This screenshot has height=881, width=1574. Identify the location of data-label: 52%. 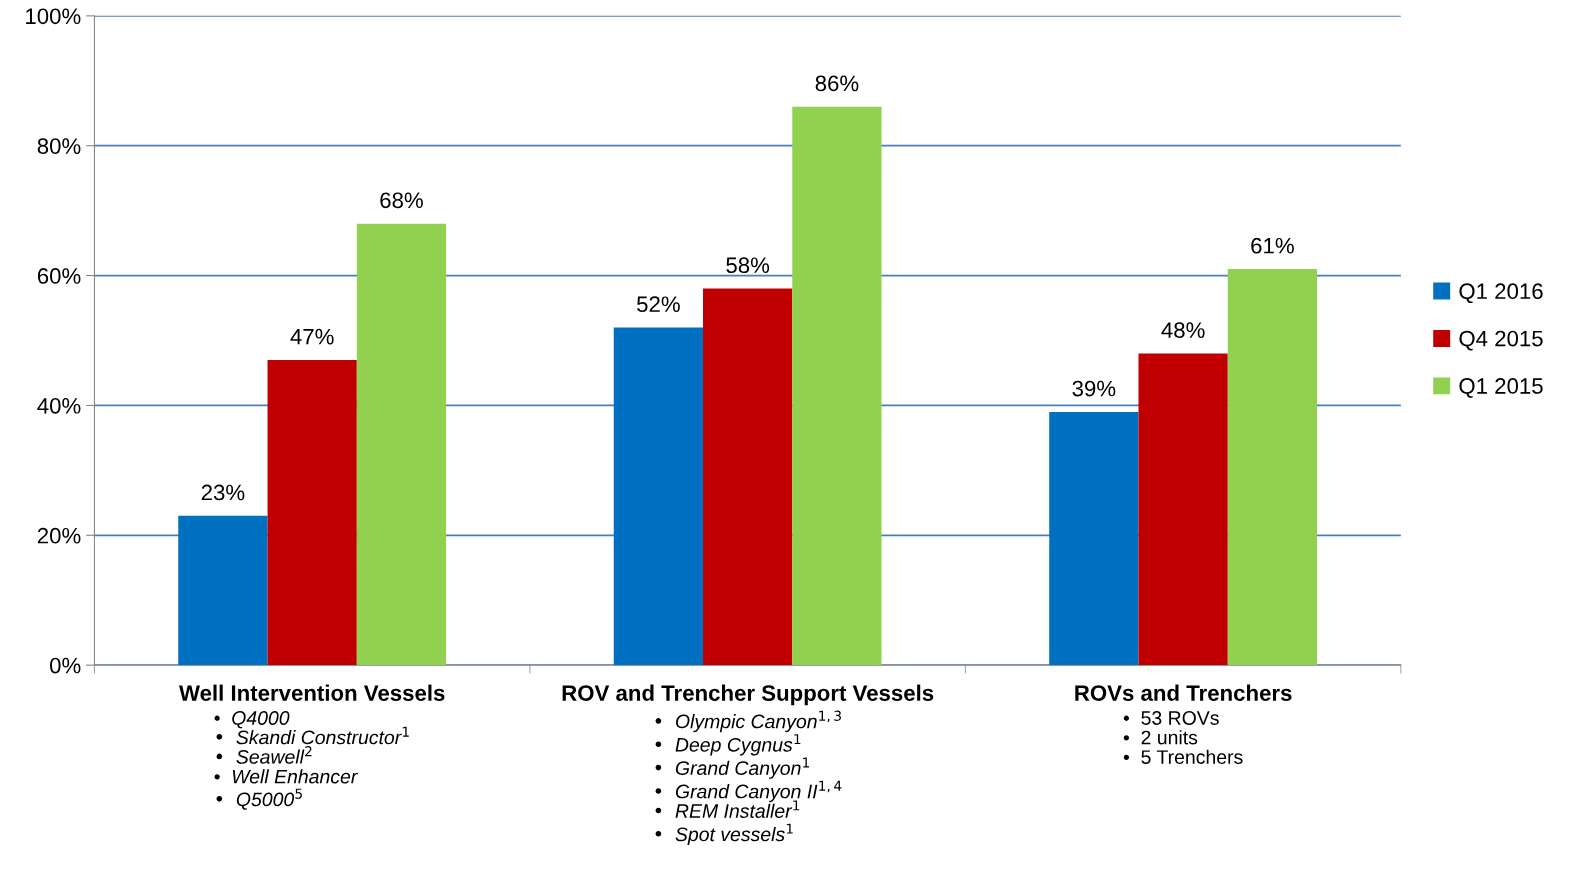
(658, 304).